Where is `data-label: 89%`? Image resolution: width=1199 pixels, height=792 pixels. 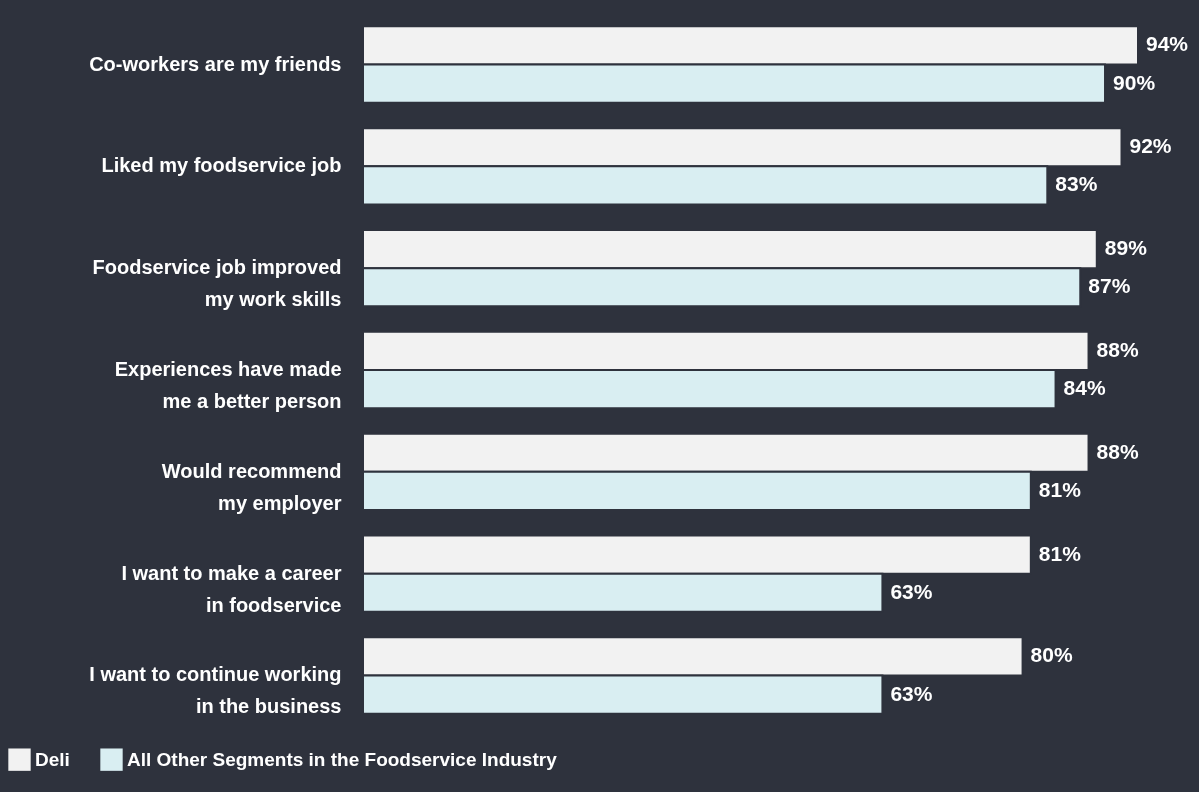
data-label: 89% is located at coordinates (1126, 248).